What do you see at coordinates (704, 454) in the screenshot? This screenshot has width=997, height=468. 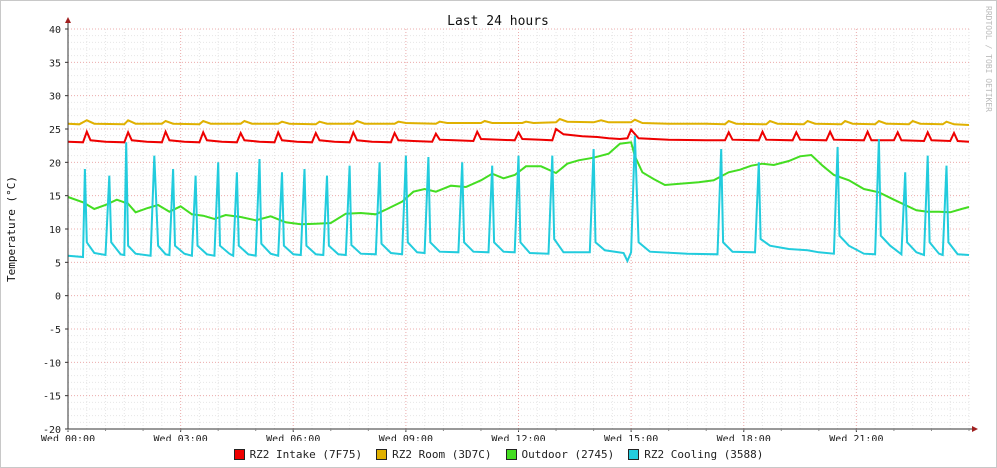 I see `legend-label: RZ2 Cooling (3588)` at bounding box center [704, 454].